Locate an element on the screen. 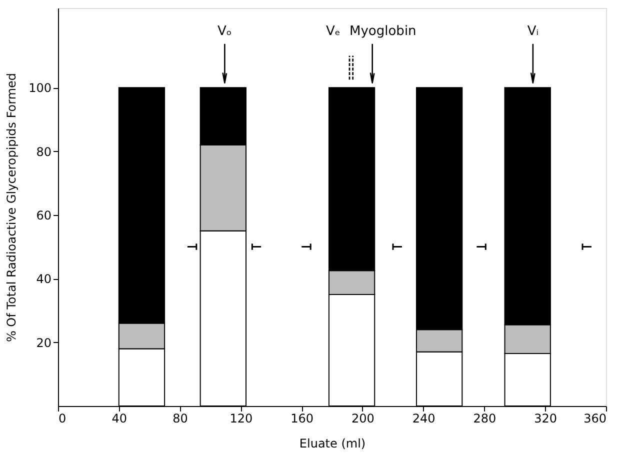 This screenshot has width=632, height=468. x-tick-label: 120 is located at coordinates (241, 419).